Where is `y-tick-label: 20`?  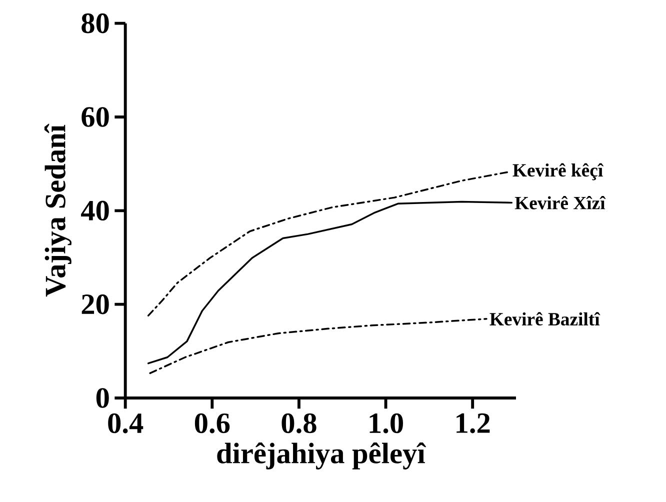 y-tick-label: 20 is located at coordinates (95, 304).